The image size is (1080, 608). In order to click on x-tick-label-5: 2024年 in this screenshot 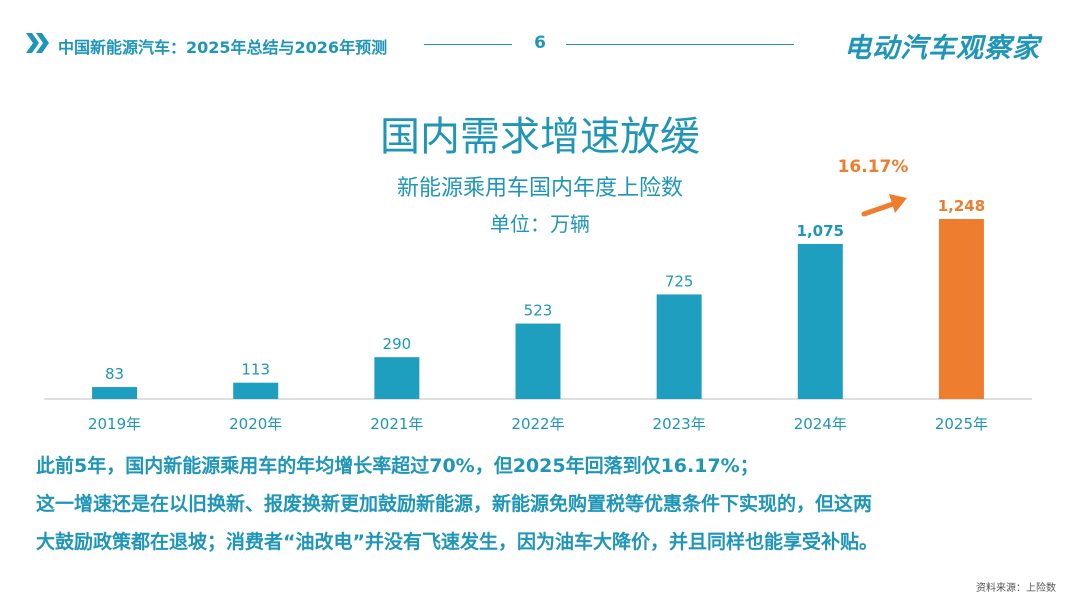, I will do `click(820, 424)`.